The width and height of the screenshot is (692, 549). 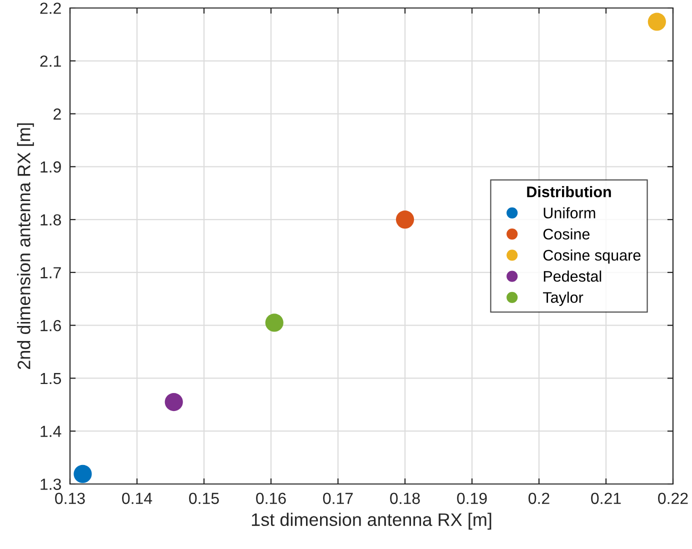 What do you see at coordinates (573, 276) in the screenshot?
I see `legend-label: Pedestal` at bounding box center [573, 276].